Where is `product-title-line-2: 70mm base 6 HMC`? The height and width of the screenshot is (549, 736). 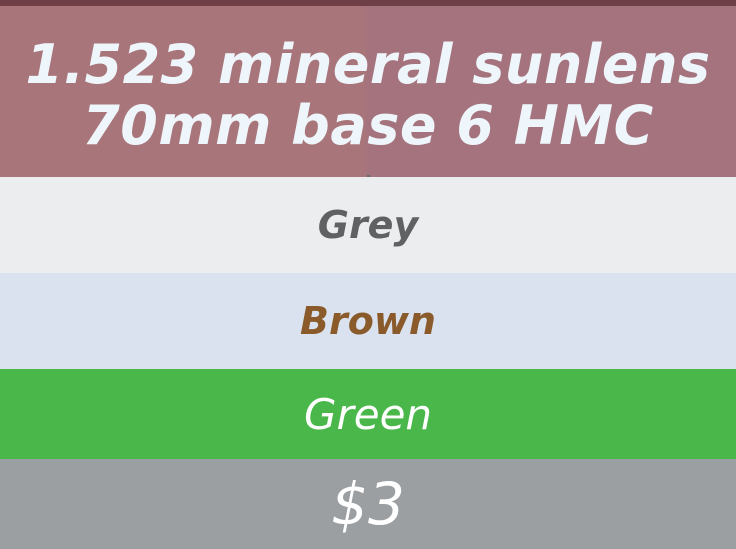 product-title-line-2: 70mm base 6 HMC is located at coordinates (368, 125).